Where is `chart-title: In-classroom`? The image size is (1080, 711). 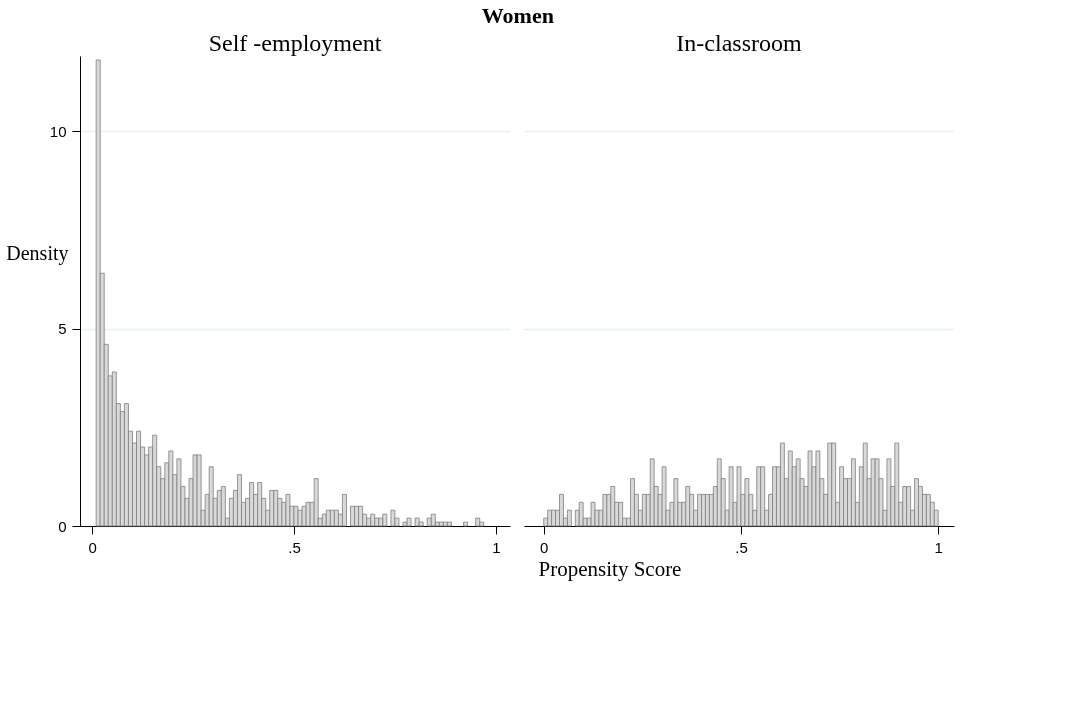
chart-title: In-classroom is located at coordinates (739, 43).